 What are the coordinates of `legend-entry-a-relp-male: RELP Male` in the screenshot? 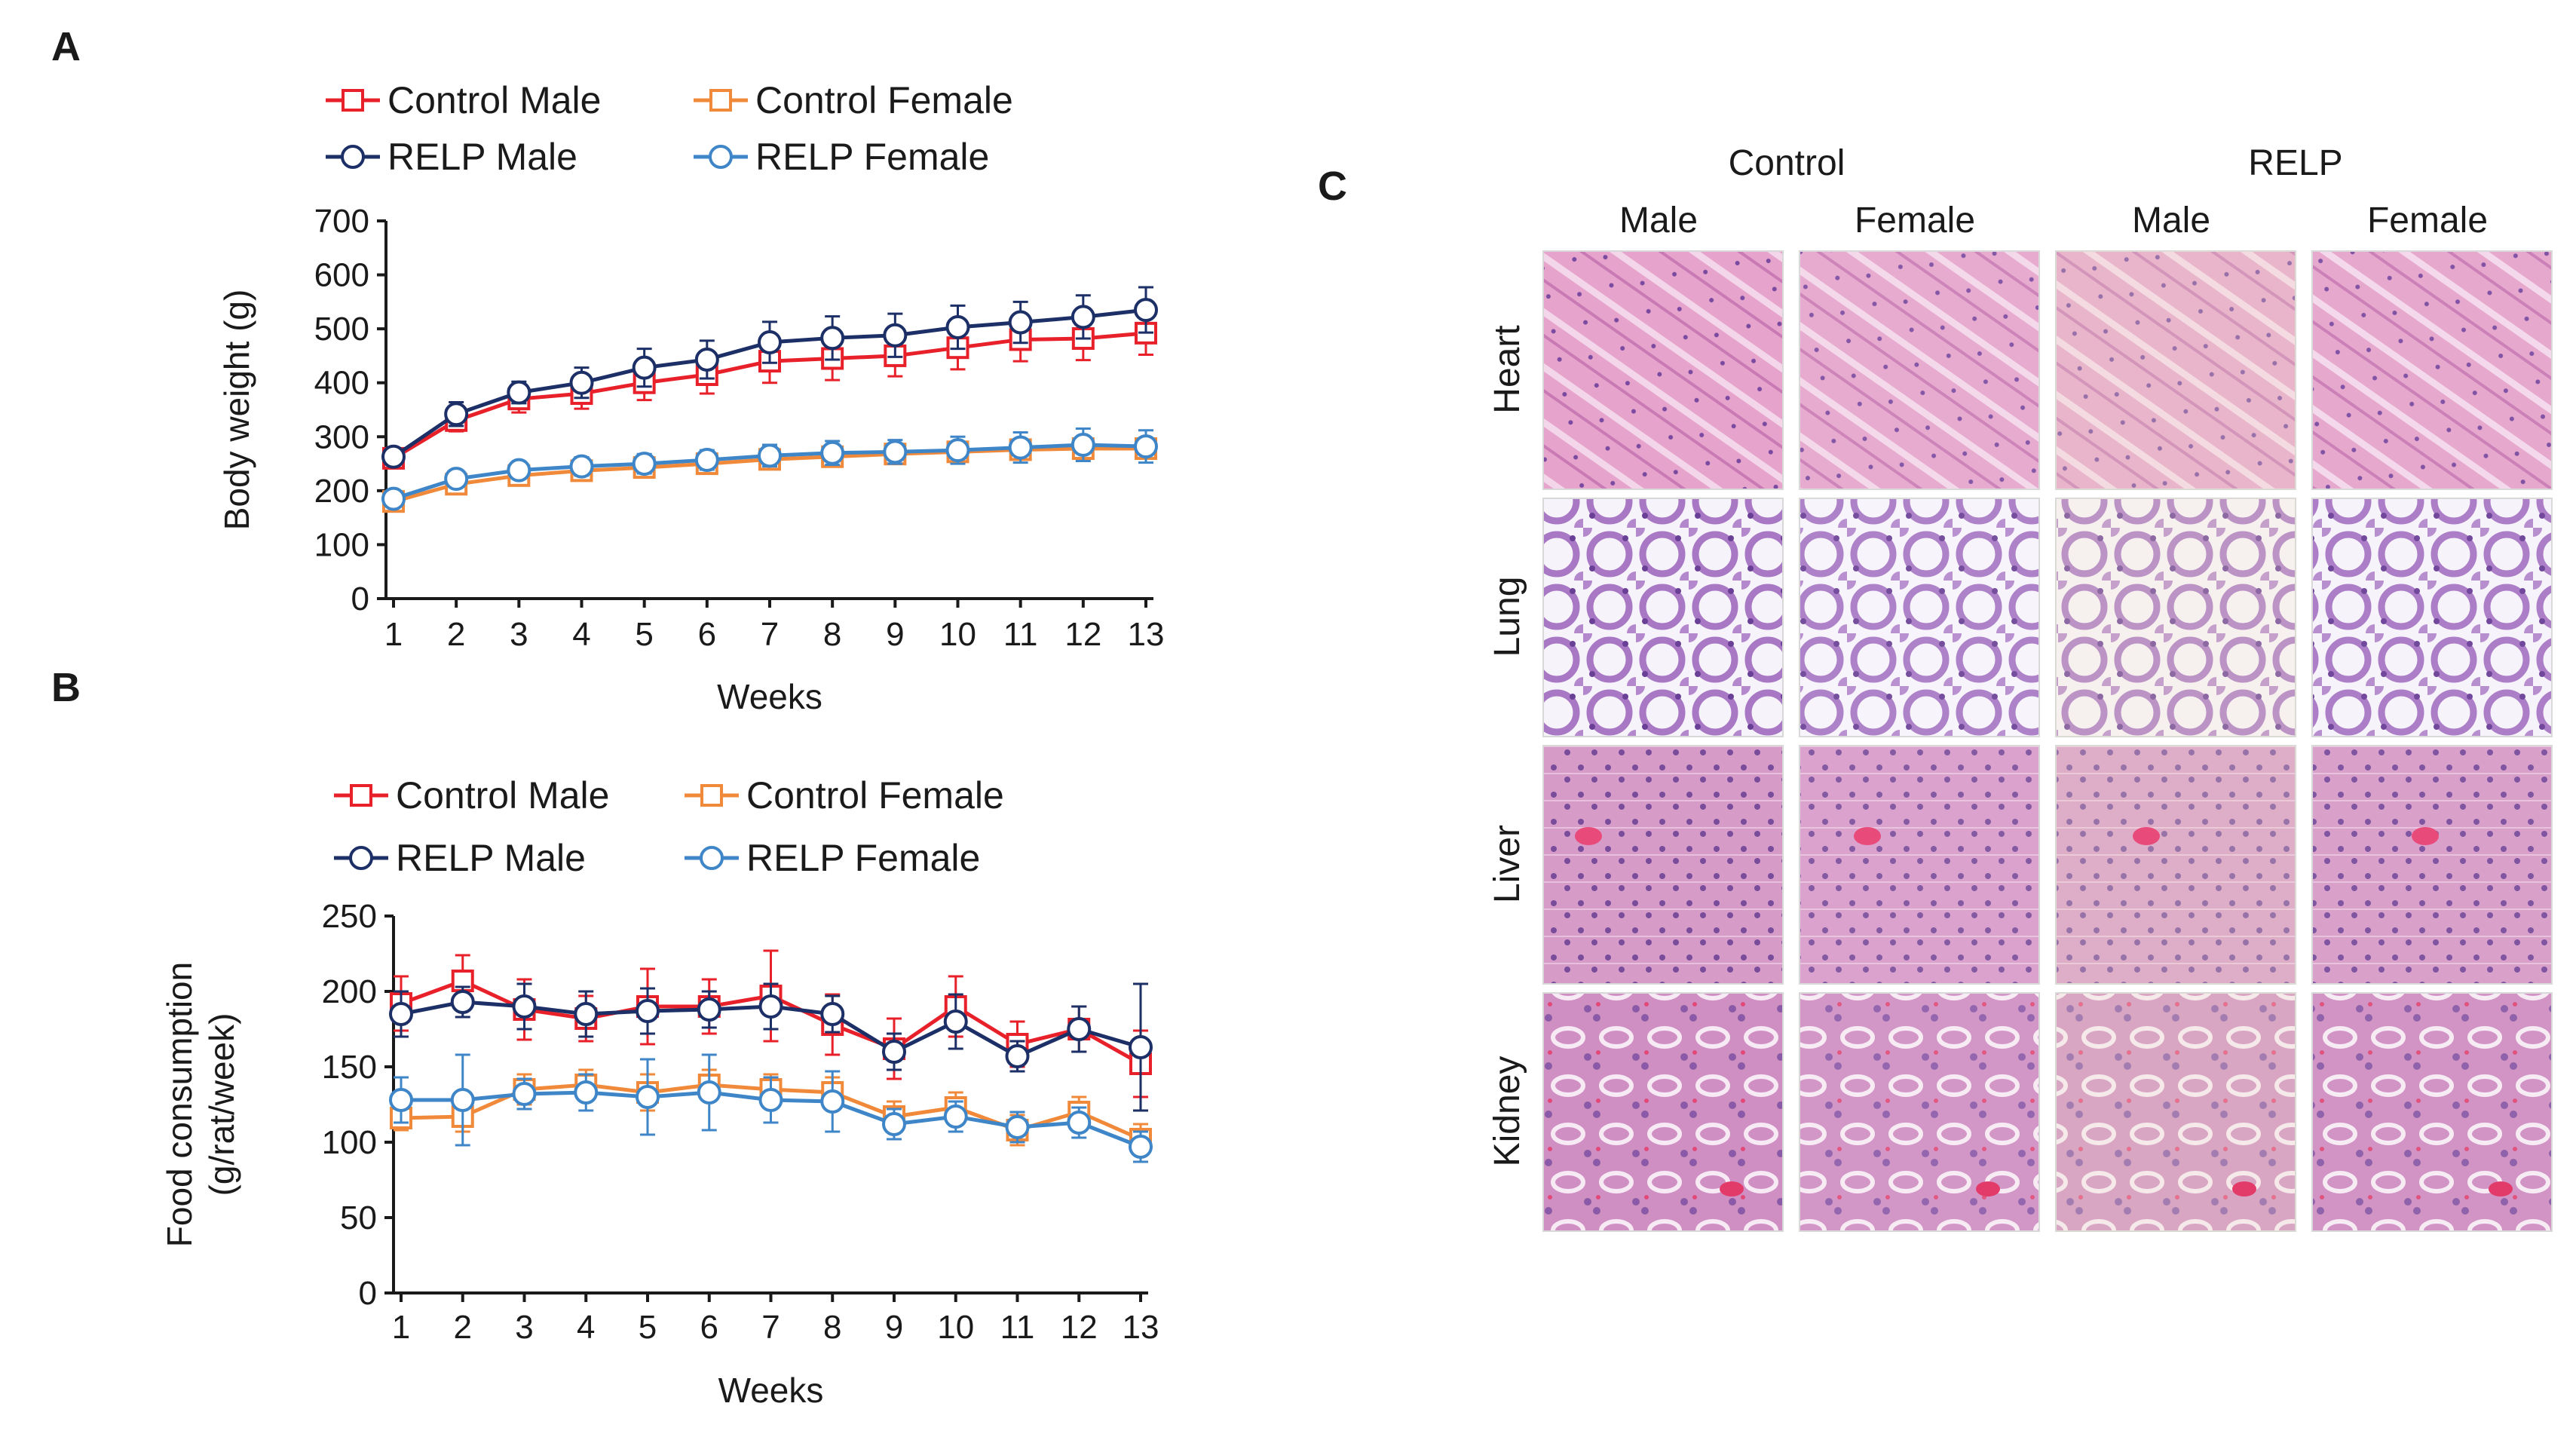 It's located at (451, 157).